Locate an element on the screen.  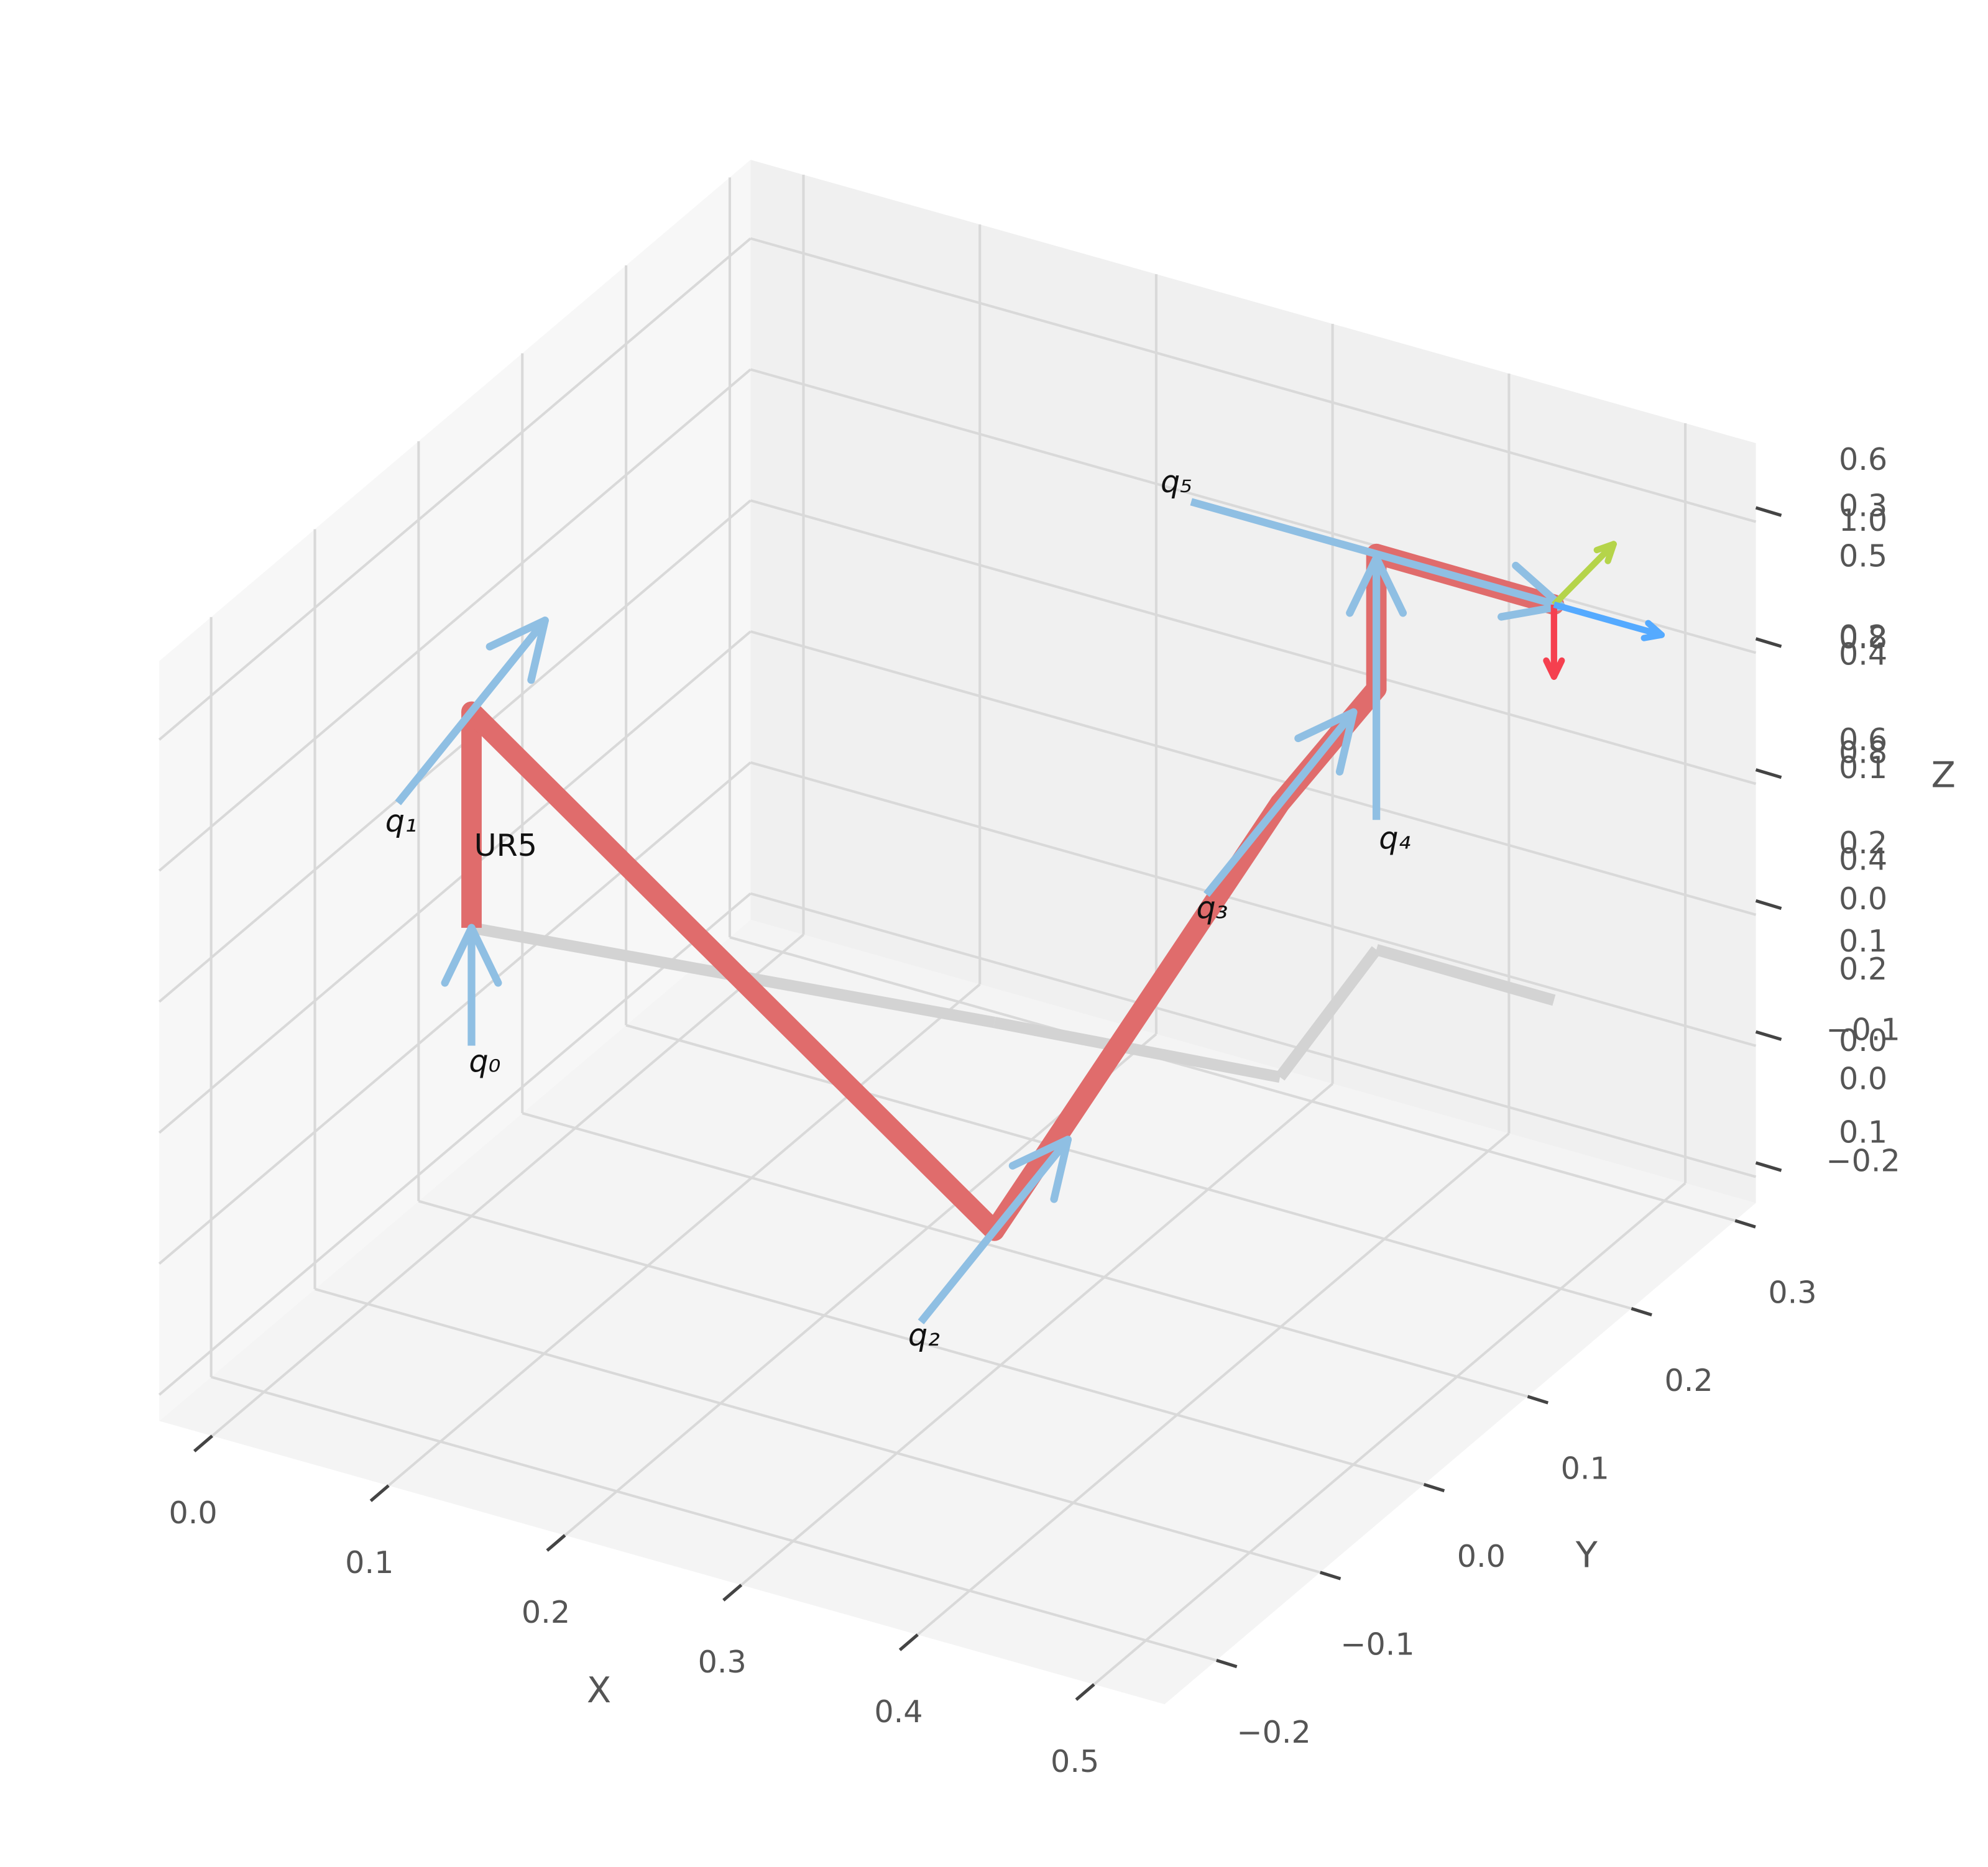
z-axis-label: Z is located at coordinates (1944, 775).